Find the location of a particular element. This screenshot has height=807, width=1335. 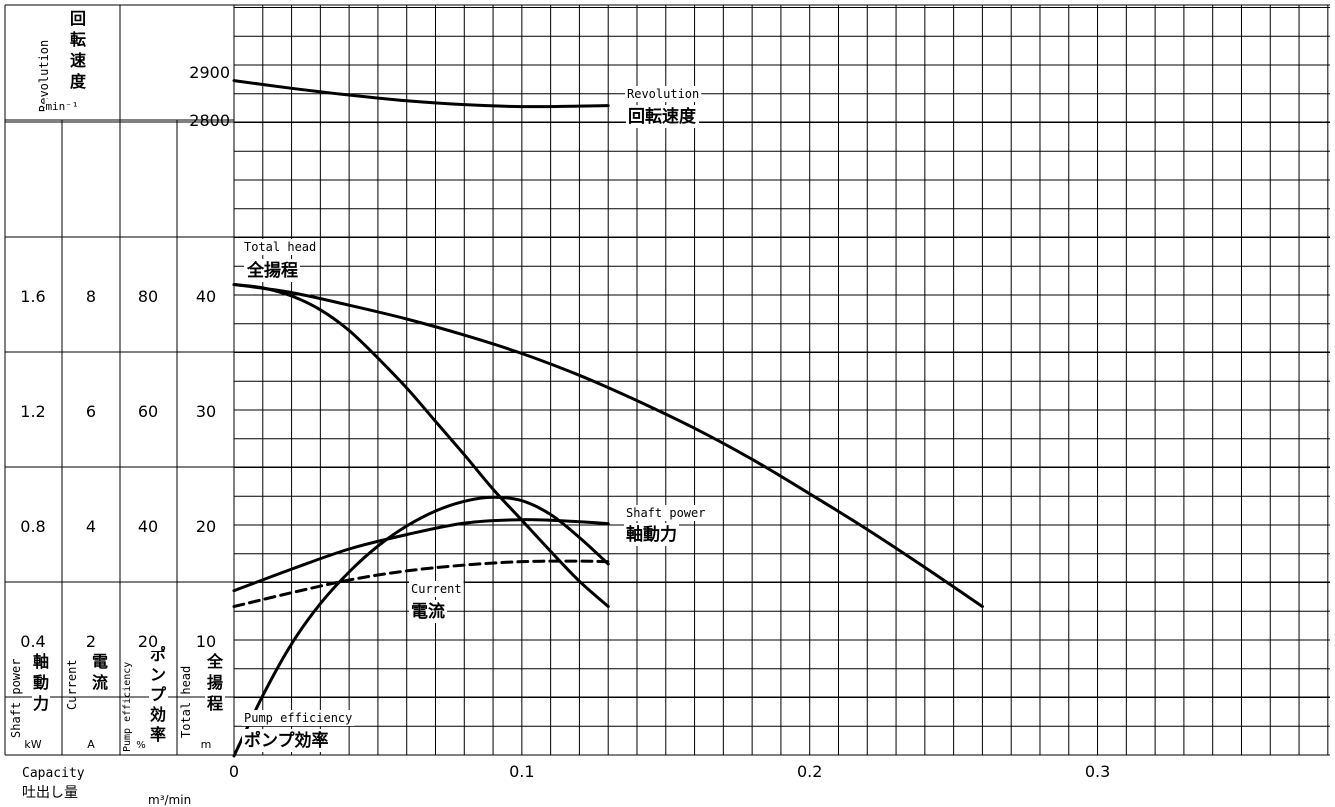

tick-label-revolution: 2900 is located at coordinates (209, 72).